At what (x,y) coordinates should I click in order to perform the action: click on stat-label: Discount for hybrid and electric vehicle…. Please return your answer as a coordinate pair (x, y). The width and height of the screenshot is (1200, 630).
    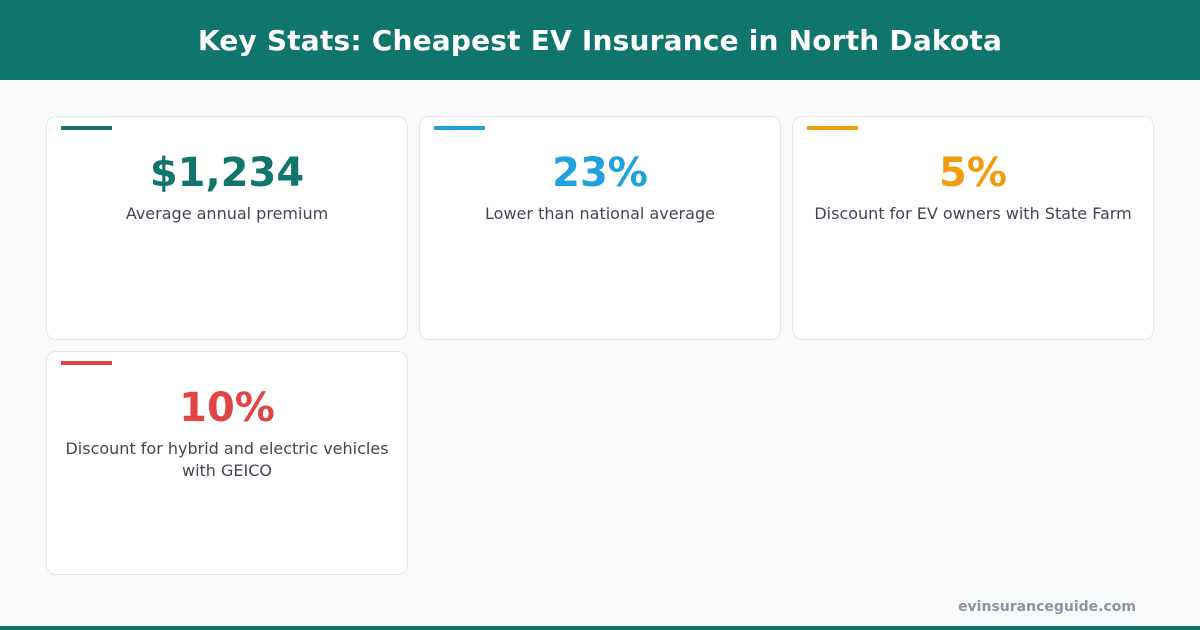
    Looking at the image, I should click on (227, 459).